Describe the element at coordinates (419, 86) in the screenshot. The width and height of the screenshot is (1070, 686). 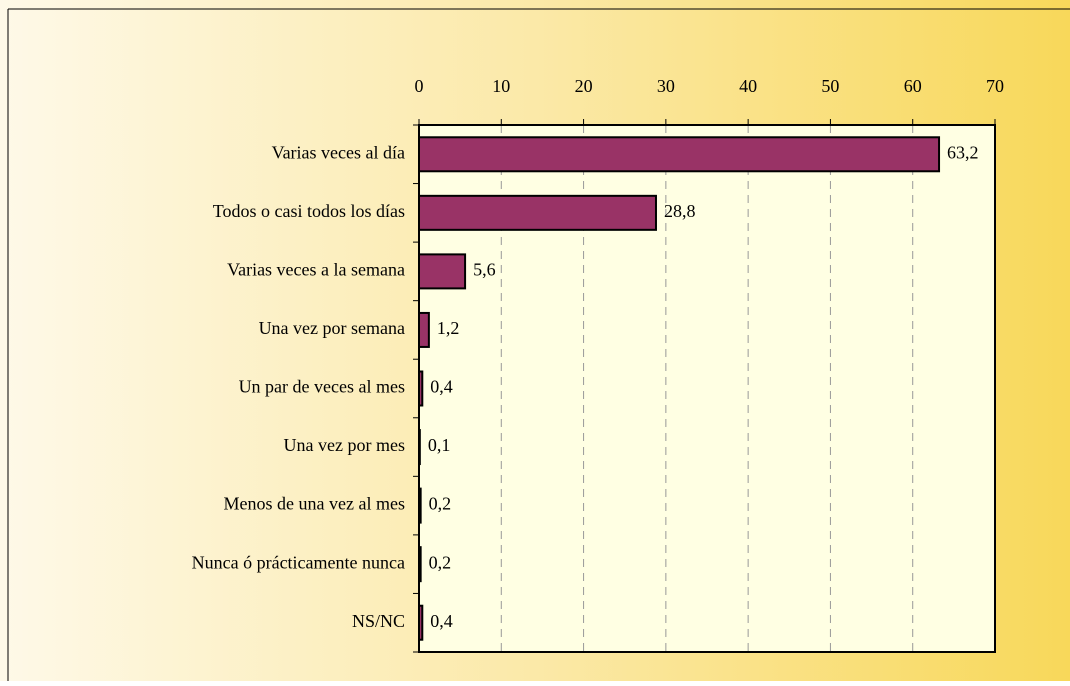
I see `x-tick-label: 0` at that location.